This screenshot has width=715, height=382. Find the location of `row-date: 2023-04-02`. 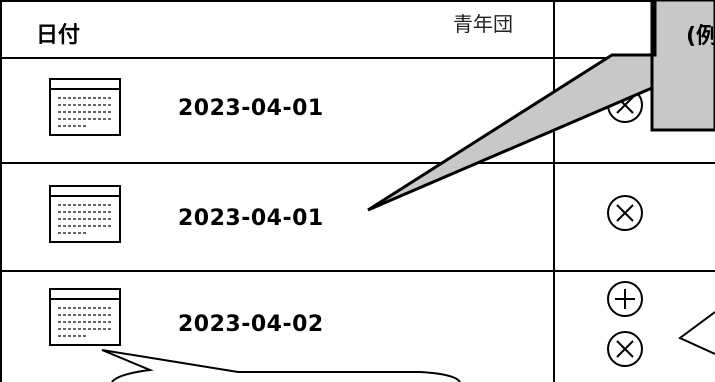

row-date: 2023-04-02 is located at coordinates (251, 324).